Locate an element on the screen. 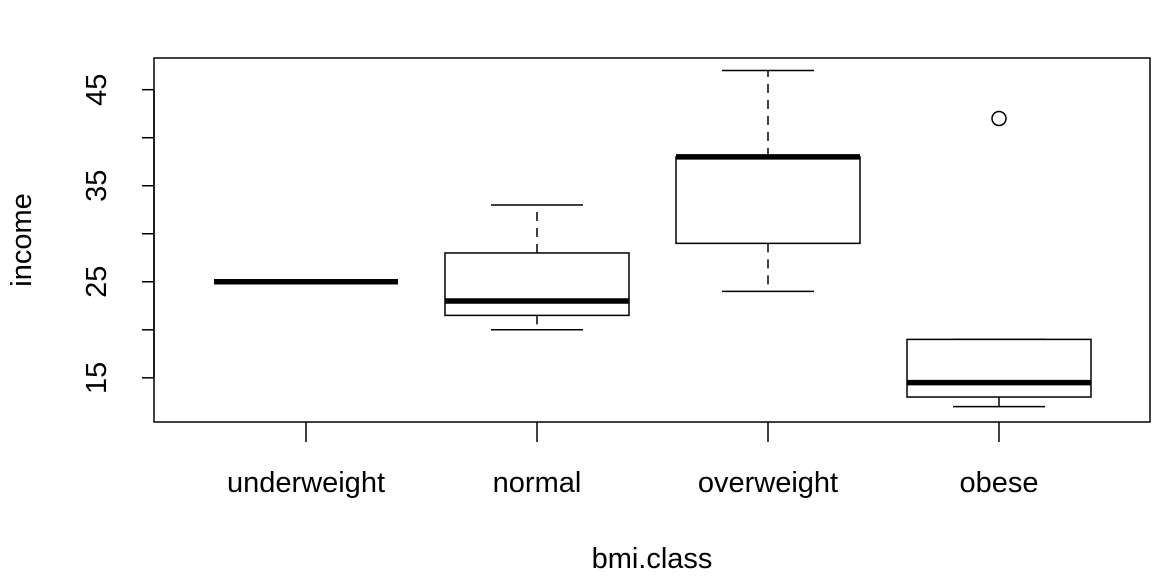 The height and width of the screenshot is (576, 1152). x-axis-title: bmi.class is located at coordinates (652, 559).